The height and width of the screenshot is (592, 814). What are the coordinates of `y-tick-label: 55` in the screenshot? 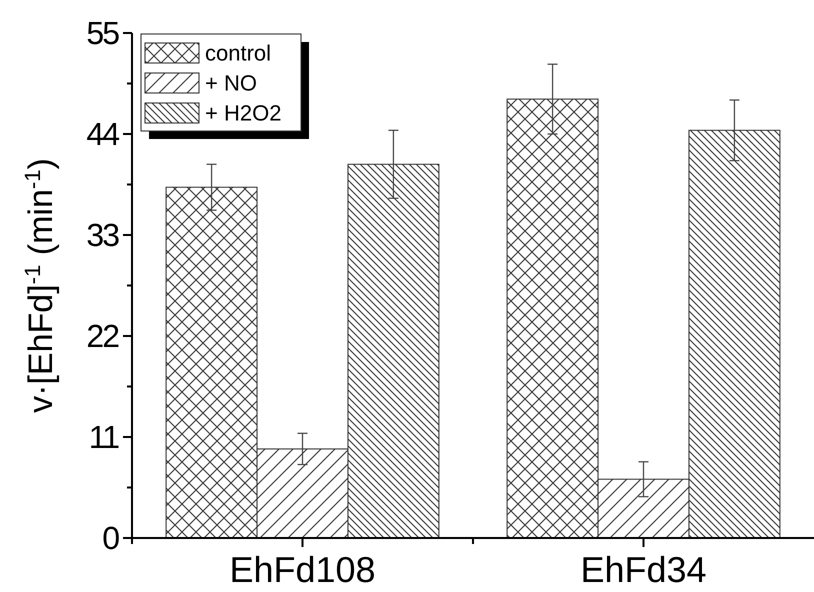 It's located at (103, 33).